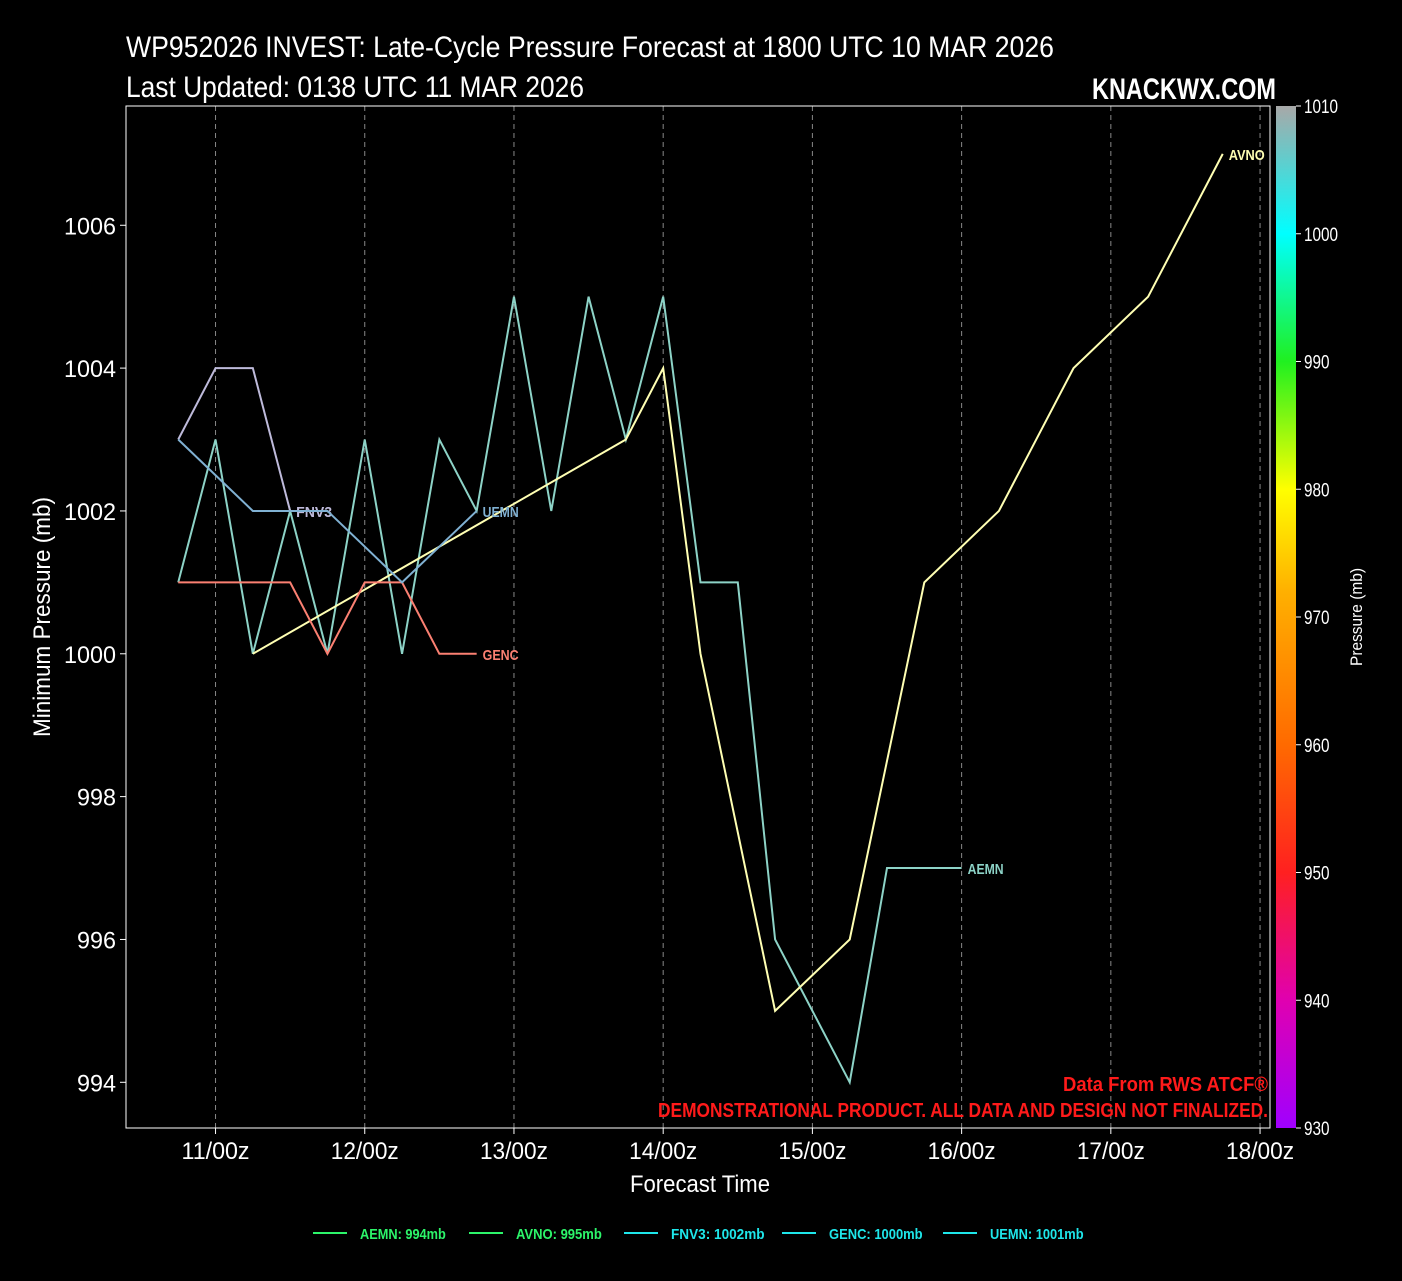 Image resolution: width=1402 pixels, height=1281 pixels. Describe the element at coordinates (501, 655) in the screenshot. I see `series-label-genc: GENC` at that location.